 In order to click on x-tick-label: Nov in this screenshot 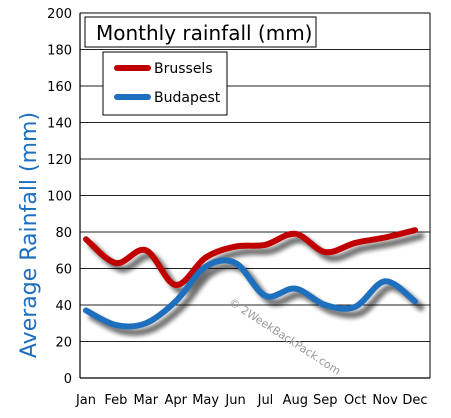, I will do `click(385, 400)`.